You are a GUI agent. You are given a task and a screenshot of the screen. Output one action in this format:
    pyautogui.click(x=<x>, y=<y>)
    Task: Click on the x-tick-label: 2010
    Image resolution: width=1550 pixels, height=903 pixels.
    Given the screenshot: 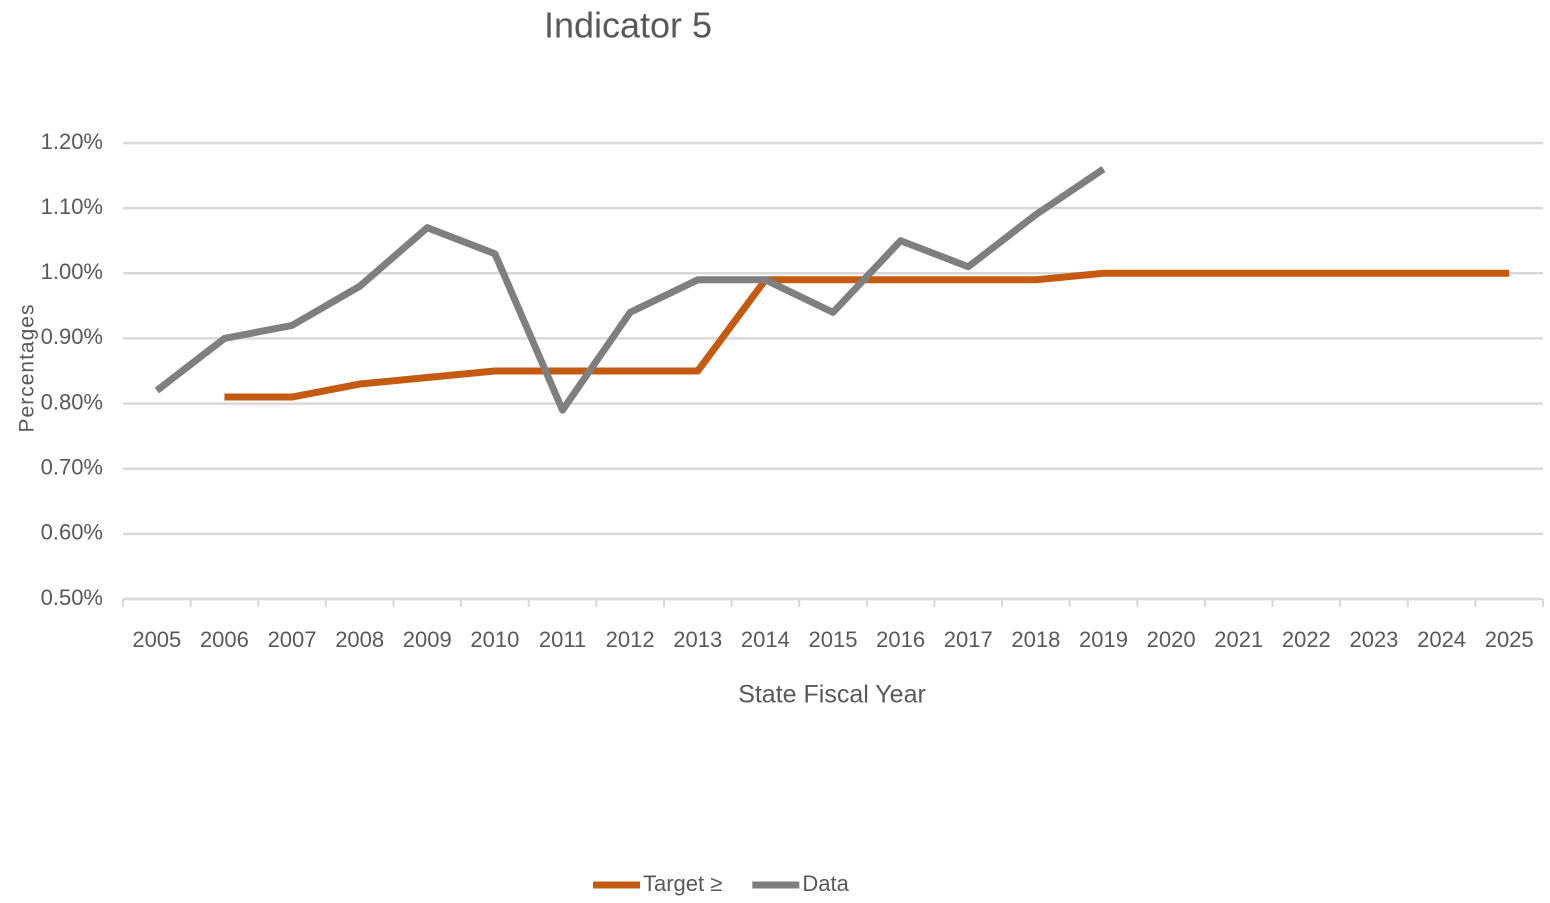 What is the action you would take?
    pyautogui.click(x=494, y=639)
    